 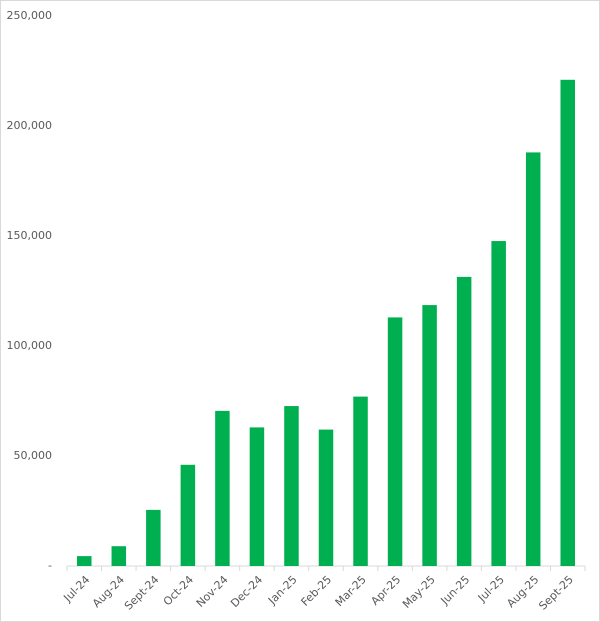 I want to click on y-tick-label: -, so click(x=50, y=565).